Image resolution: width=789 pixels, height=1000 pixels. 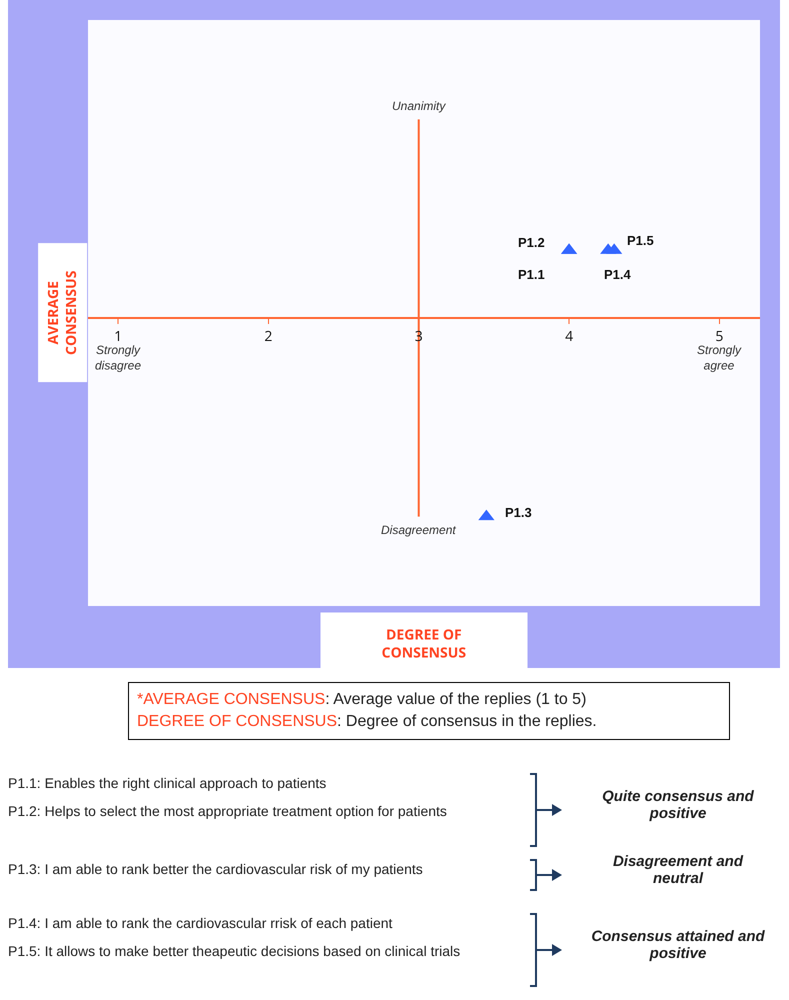 I want to click on text: P1.4: I am able to rank the cardiovascular rrisk of each patient, so click(x=201, y=923).